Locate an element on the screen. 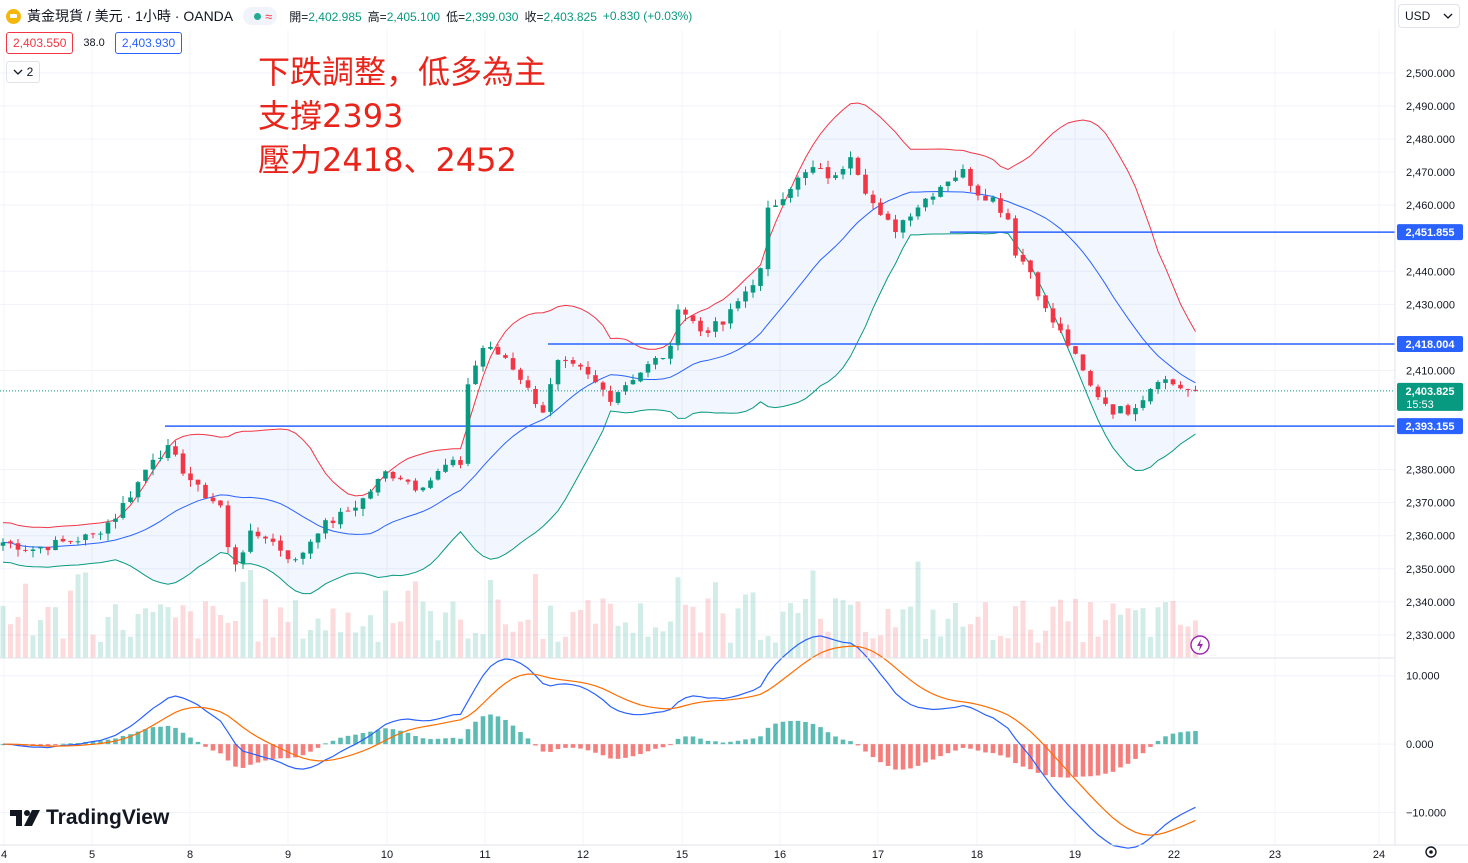 This screenshot has height=863, width=1468. wave-icon: ≈ is located at coordinates (269, 16).